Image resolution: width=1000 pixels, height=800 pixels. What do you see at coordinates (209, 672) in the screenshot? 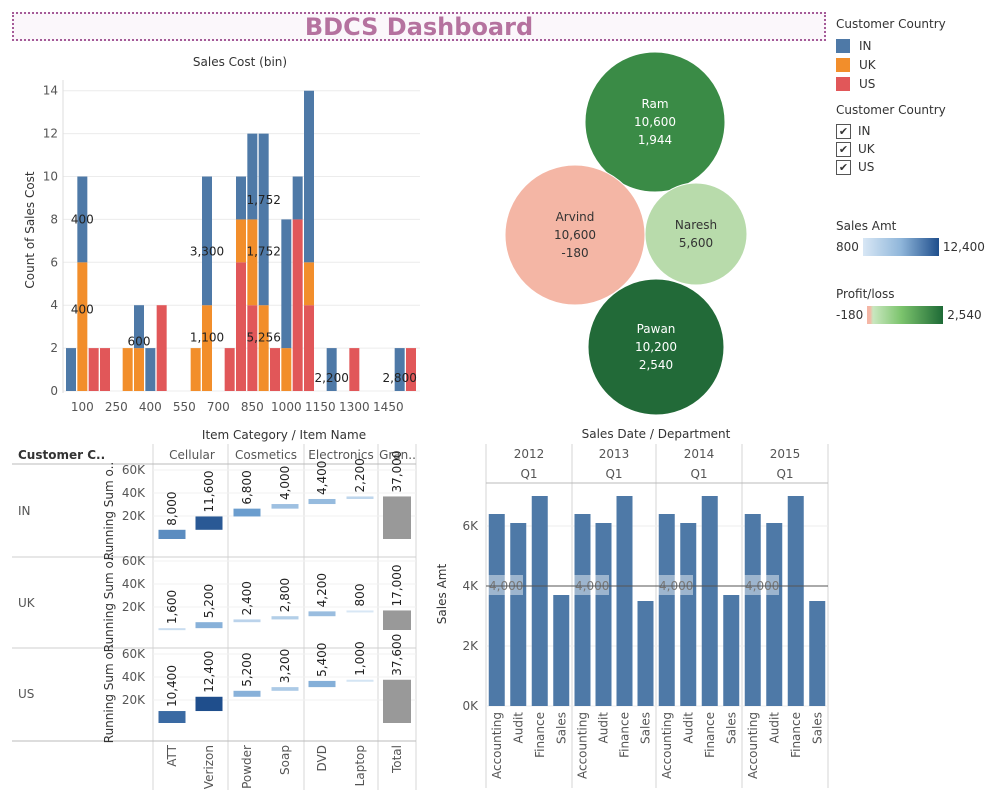
I see `crosstab-bar-label: 12,400` at bounding box center [209, 672].